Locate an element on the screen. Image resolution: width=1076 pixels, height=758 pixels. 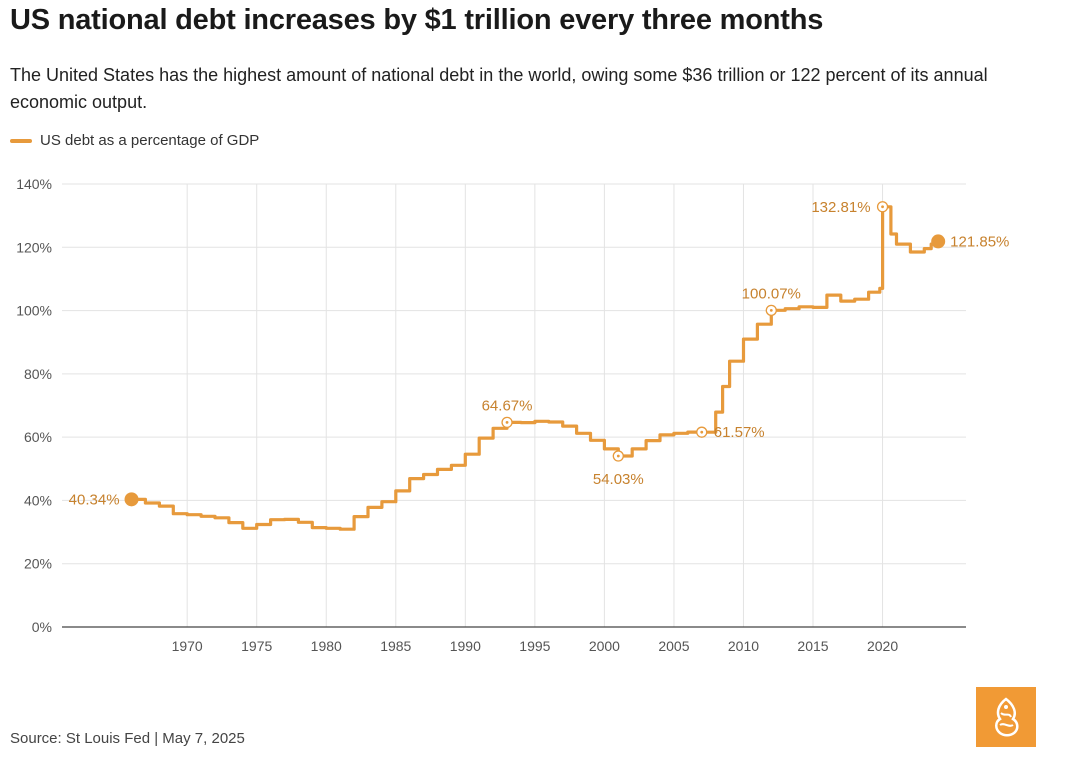
y-tick-label: 120% is located at coordinates (34, 247).